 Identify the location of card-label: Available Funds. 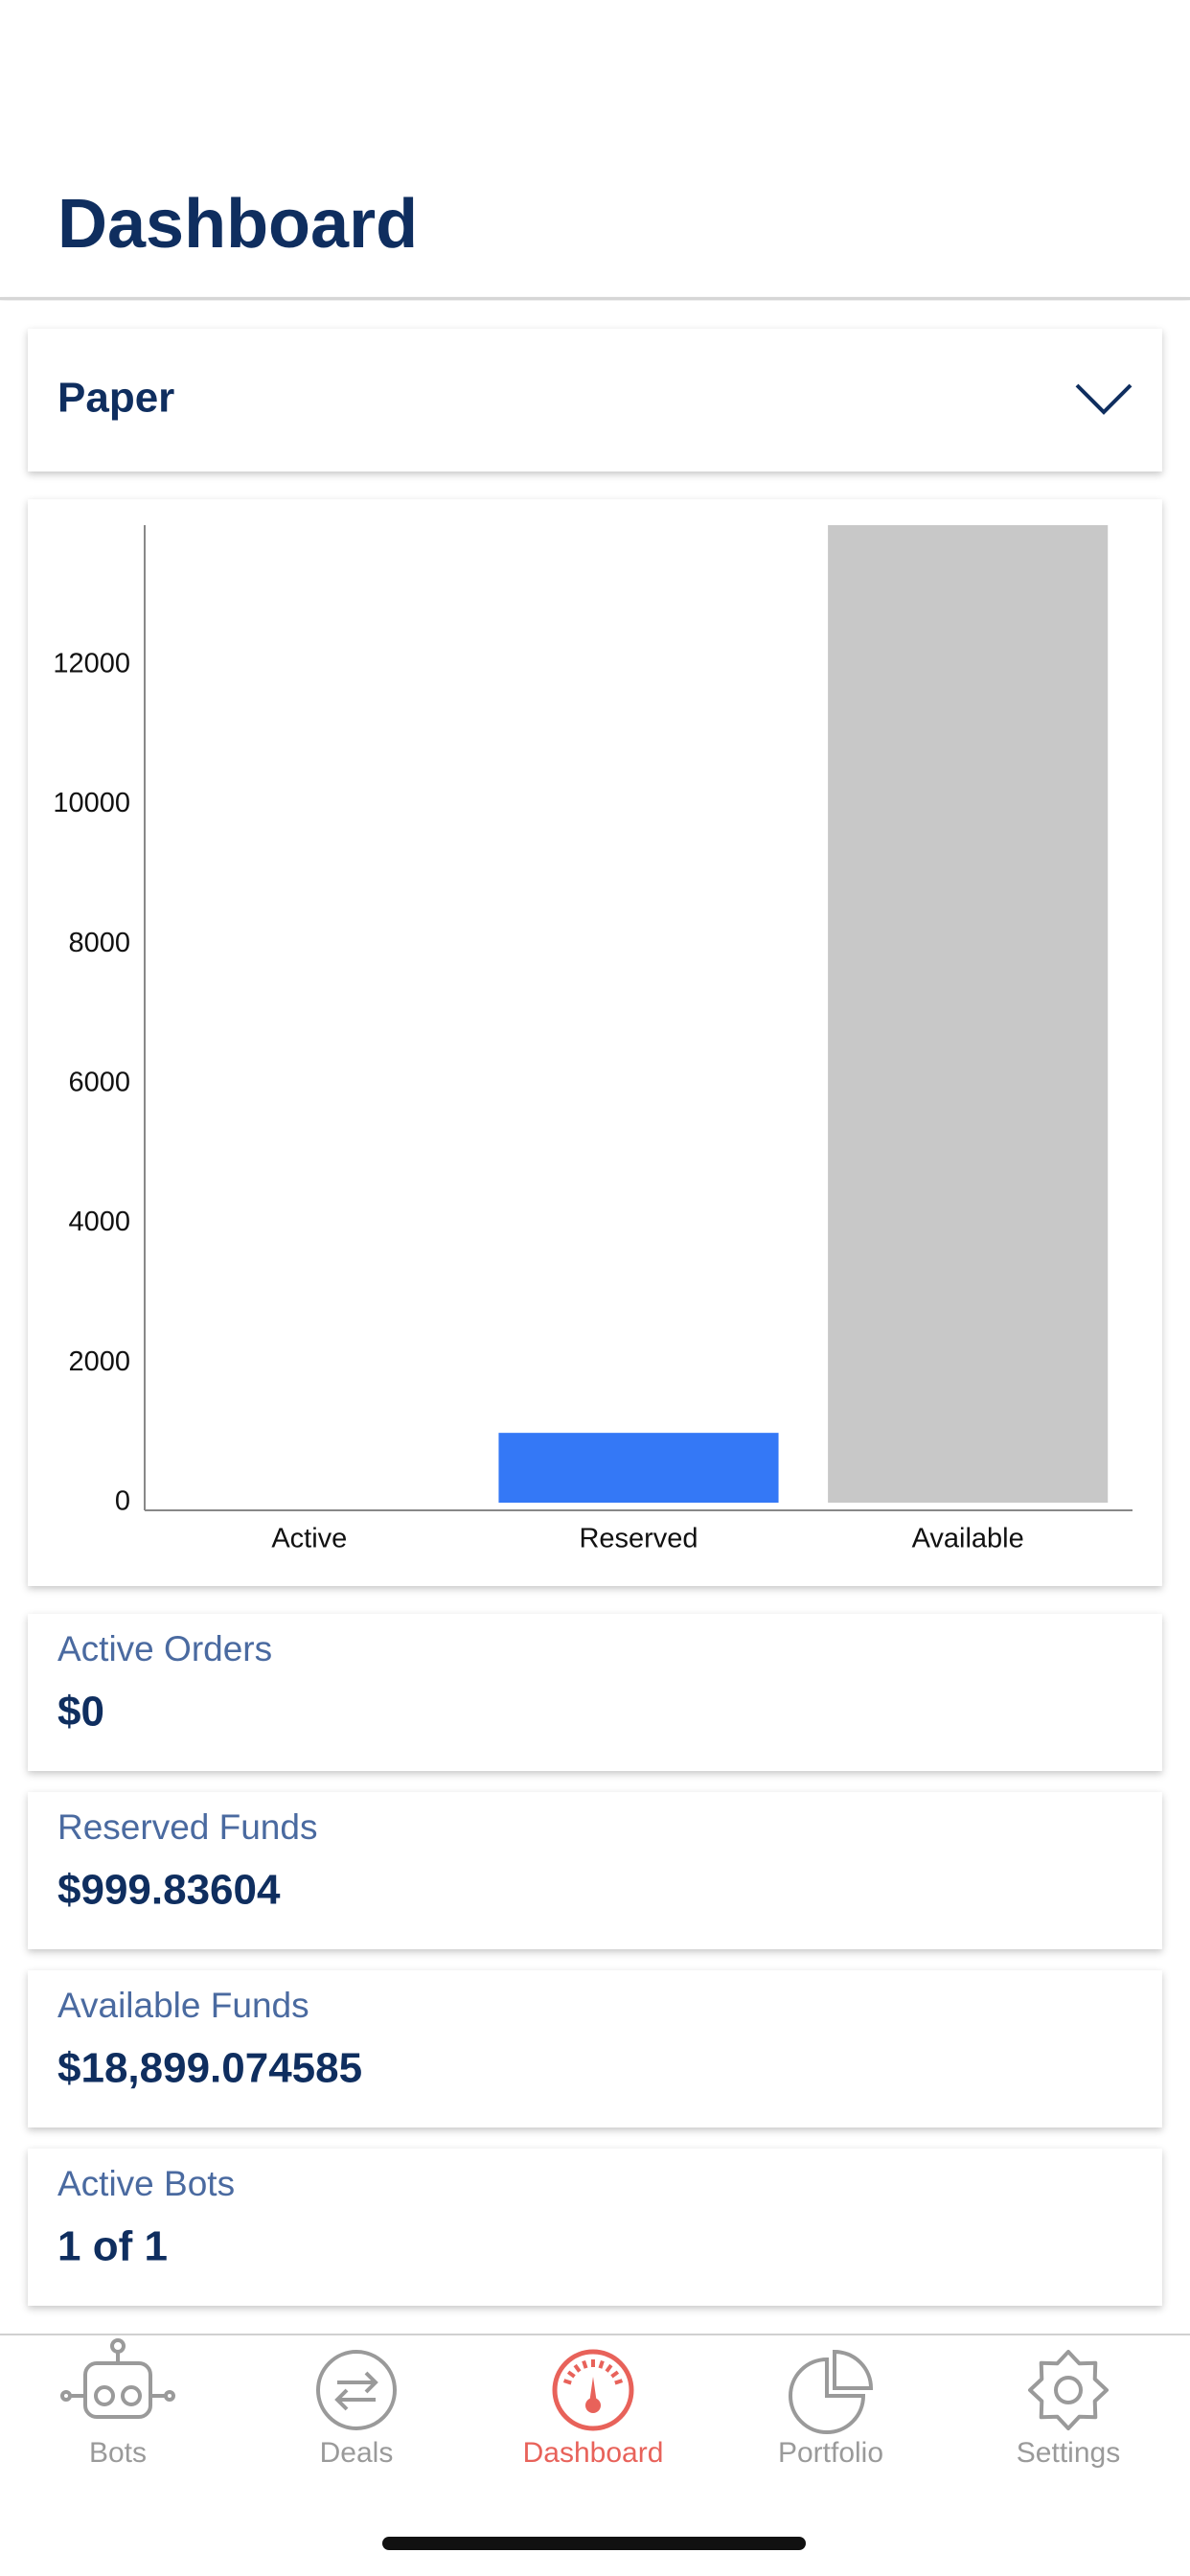
(183, 2005).